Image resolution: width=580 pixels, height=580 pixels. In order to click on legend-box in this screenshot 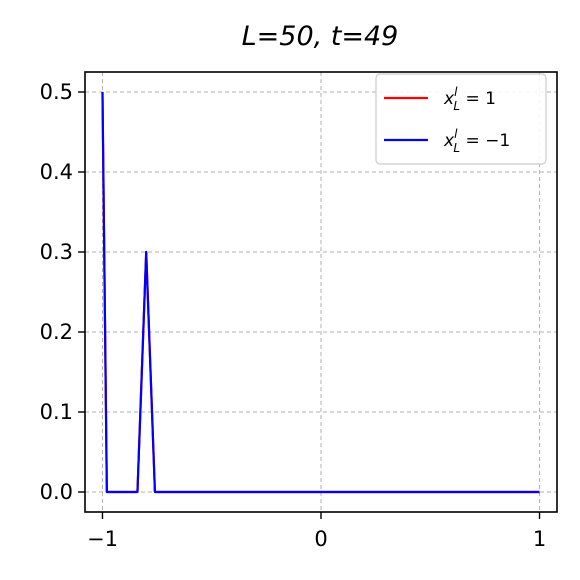, I will do `click(461, 119)`.